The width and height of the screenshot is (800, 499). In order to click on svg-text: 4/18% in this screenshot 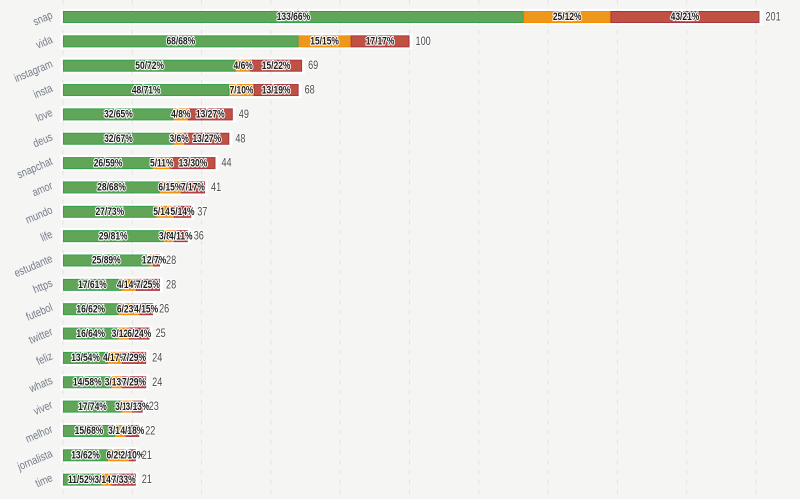, I will do `click(132, 431)`.